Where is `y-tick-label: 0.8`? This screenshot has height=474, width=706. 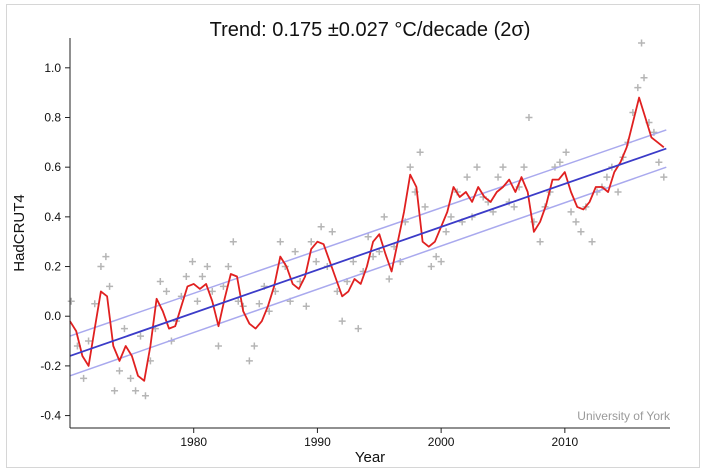 y-tick-label: 0.8 is located at coordinates (52, 117).